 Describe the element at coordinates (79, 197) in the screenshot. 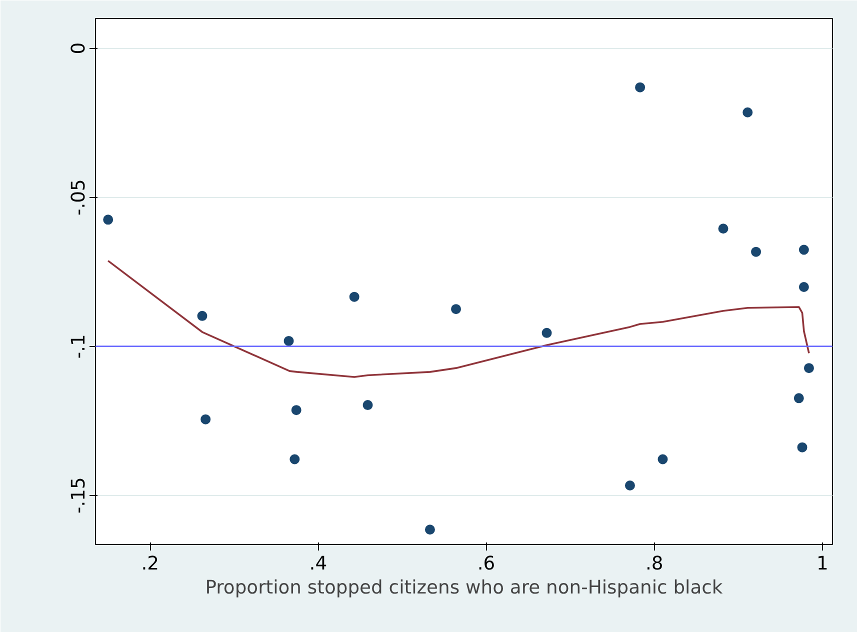

I see `y-tick-label: -.05` at that location.